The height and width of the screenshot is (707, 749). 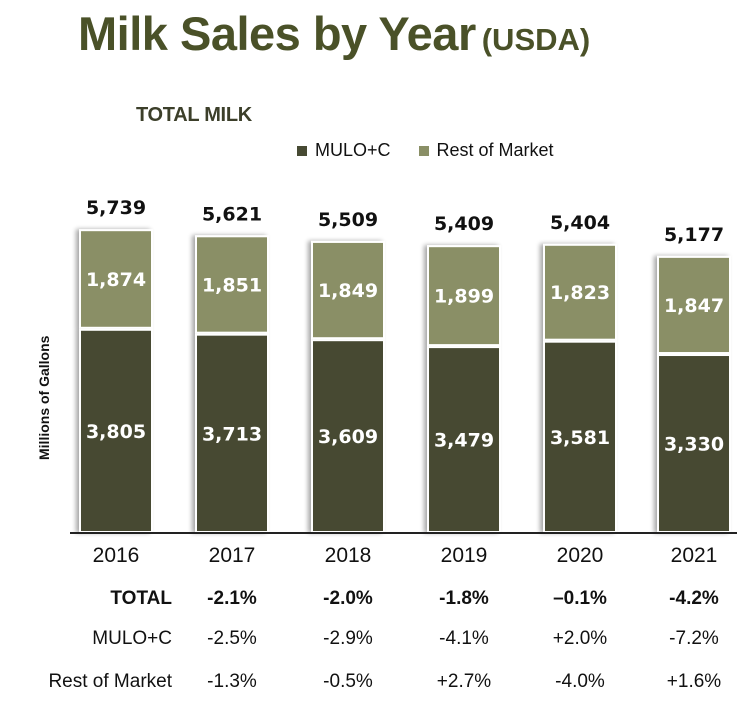 I want to click on total-label-2020: 5,404, so click(x=580, y=223).